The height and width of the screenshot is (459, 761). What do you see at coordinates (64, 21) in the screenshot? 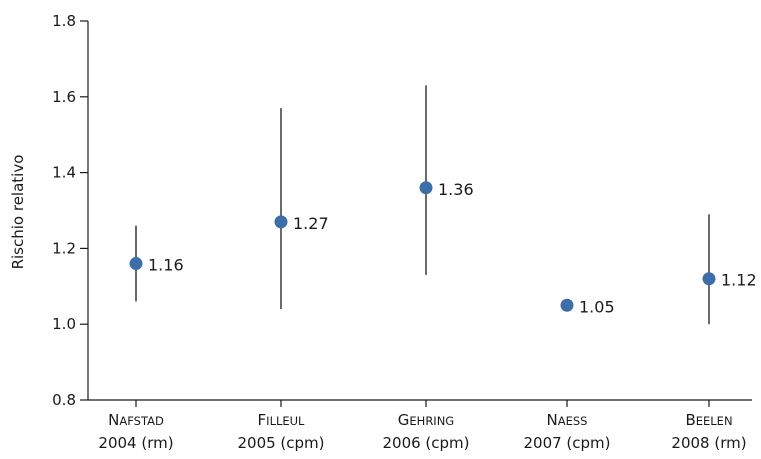
I see `y-tick-label: 1.8` at bounding box center [64, 21].